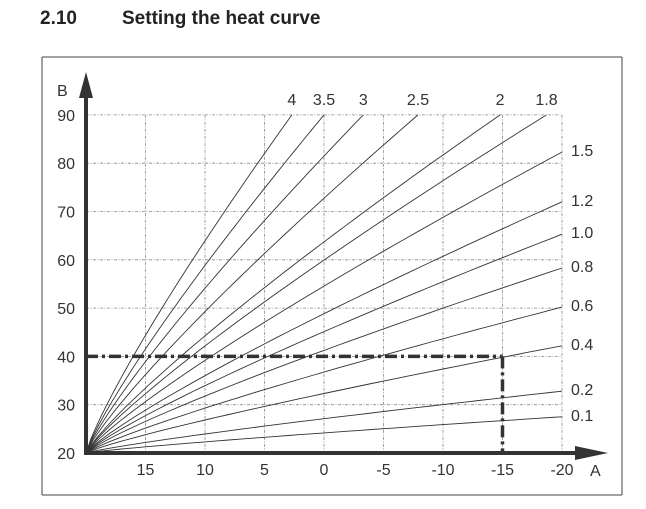 Image resolution: width=646 pixels, height=509 pixels. Describe the element at coordinates (582, 345) in the screenshot. I see `curve-label: 0.4` at that location.